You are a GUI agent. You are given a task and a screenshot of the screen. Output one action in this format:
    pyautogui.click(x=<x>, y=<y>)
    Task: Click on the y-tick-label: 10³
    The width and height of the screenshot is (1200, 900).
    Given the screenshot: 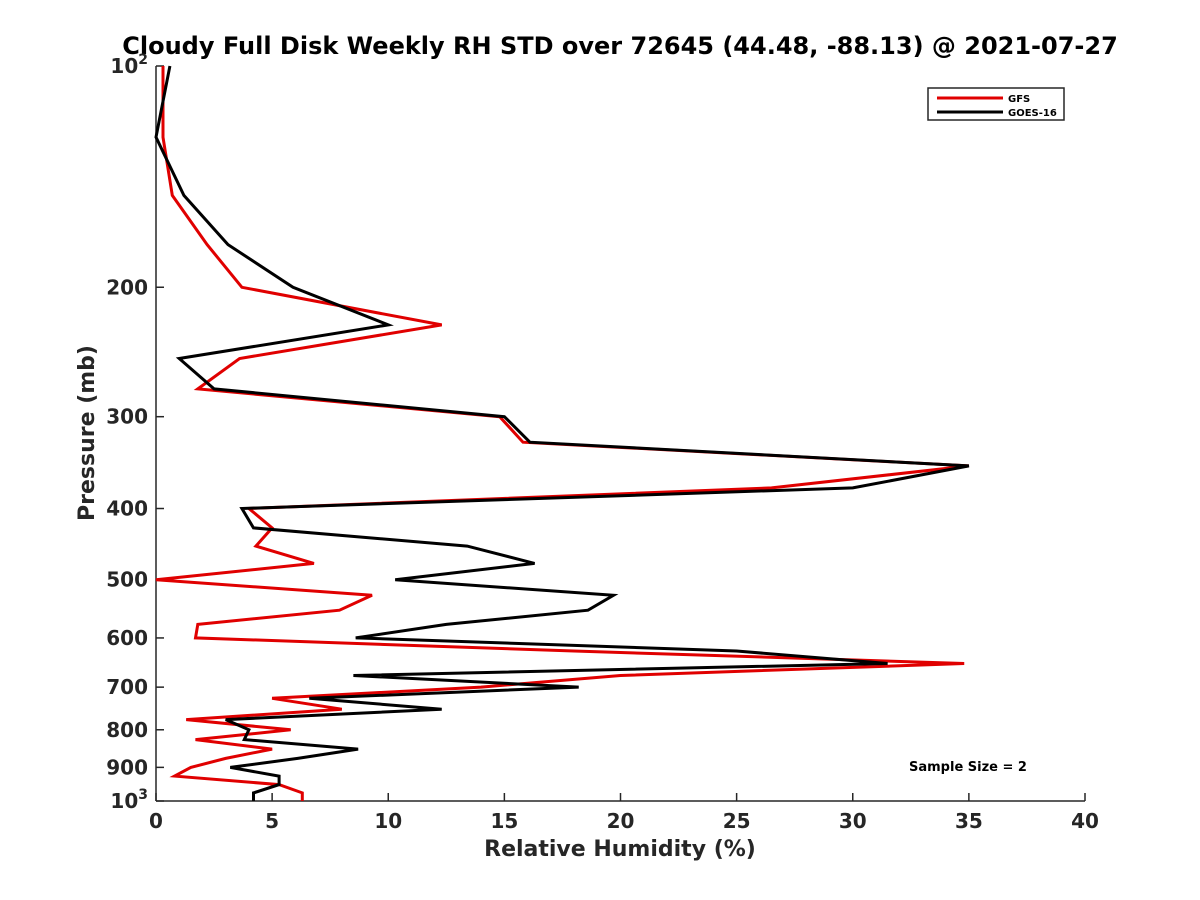 What is the action you would take?
    pyautogui.click(x=129, y=800)
    